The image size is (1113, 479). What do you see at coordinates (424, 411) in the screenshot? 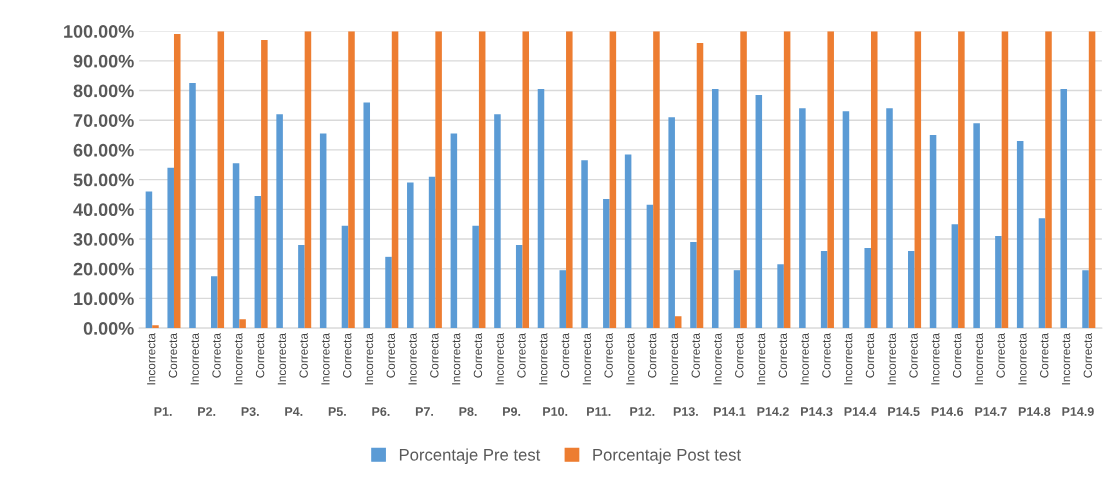
I see `text: P7.` at bounding box center [424, 411].